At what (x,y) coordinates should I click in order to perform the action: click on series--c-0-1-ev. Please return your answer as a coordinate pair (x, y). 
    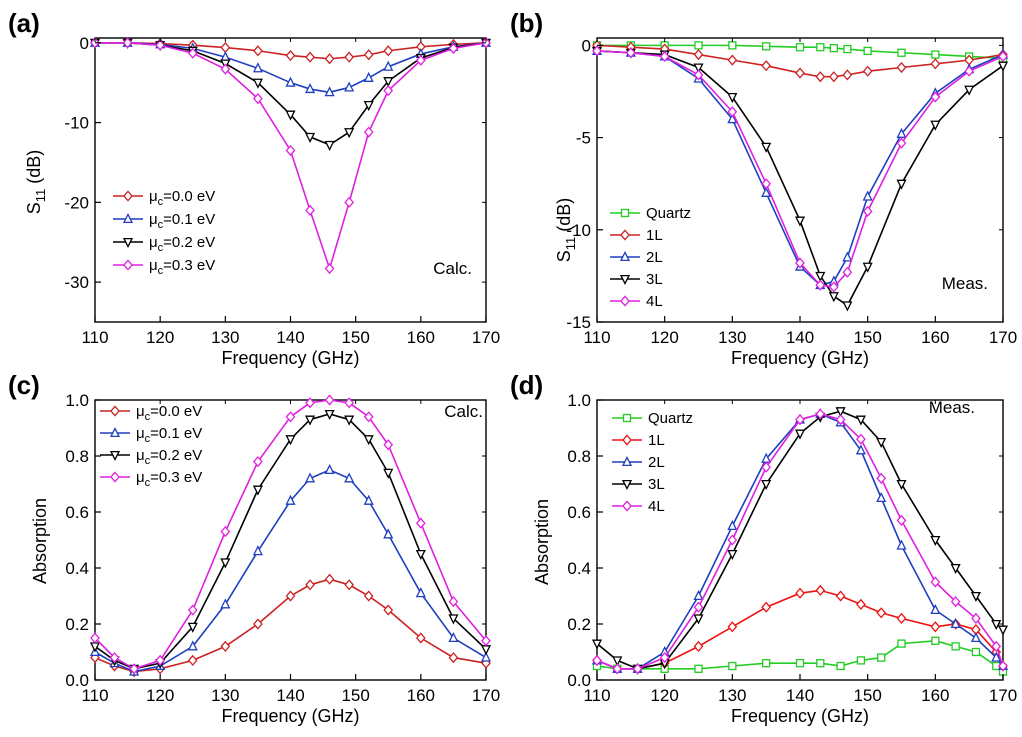
    Looking at the image, I should click on (290, 569).